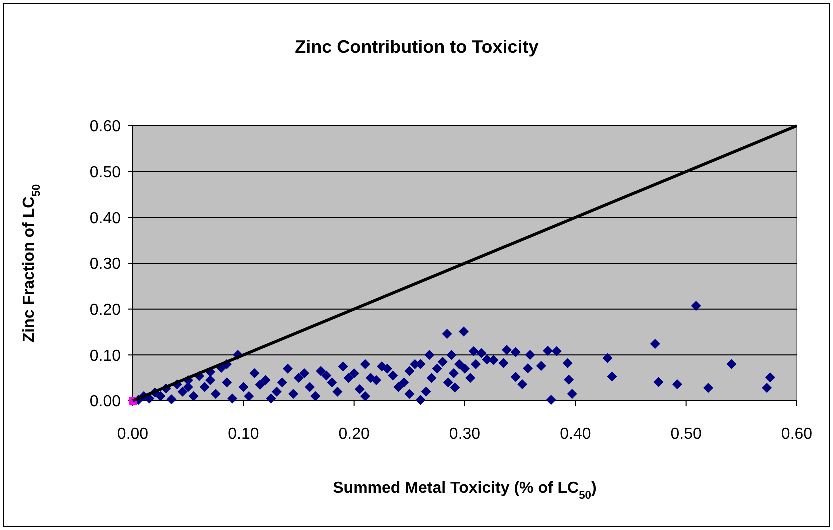 Image resolution: width=833 pixels, height=530 pixels. What do you see at coordinates (106, 219) in the screenshot?
I see `y-tick-label: 0.40` at bounding box center [106, 219].